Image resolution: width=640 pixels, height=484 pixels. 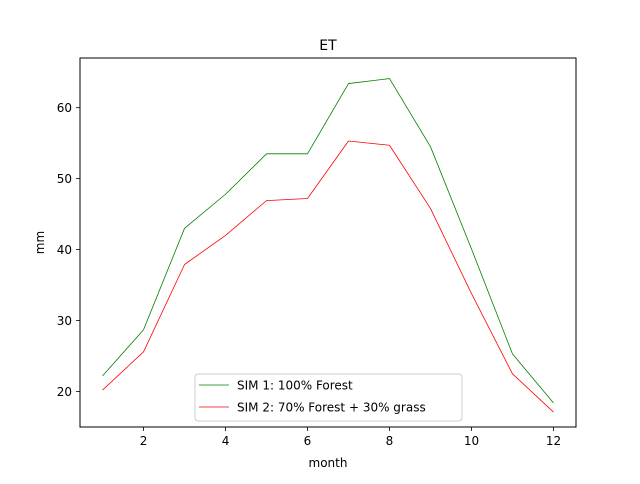 What do you see at coordinates (350, 437) in the screenshot?
I see `x-axis-ticks: 2 4 6 8 10 12` at bounding box center [350, 437].